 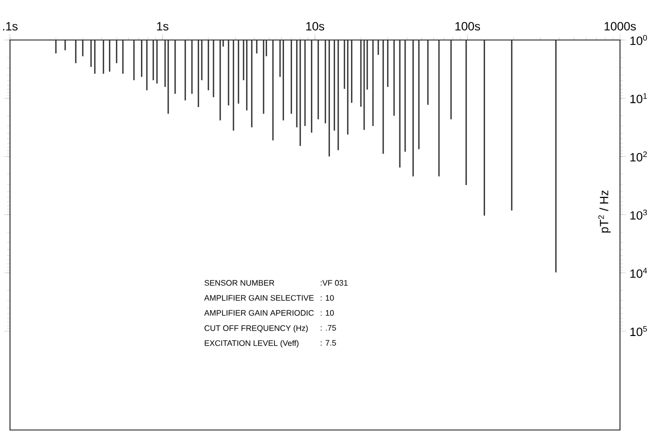 I want to click on y-tick-label: 10$^{3}$, so click(x=638, y=215).